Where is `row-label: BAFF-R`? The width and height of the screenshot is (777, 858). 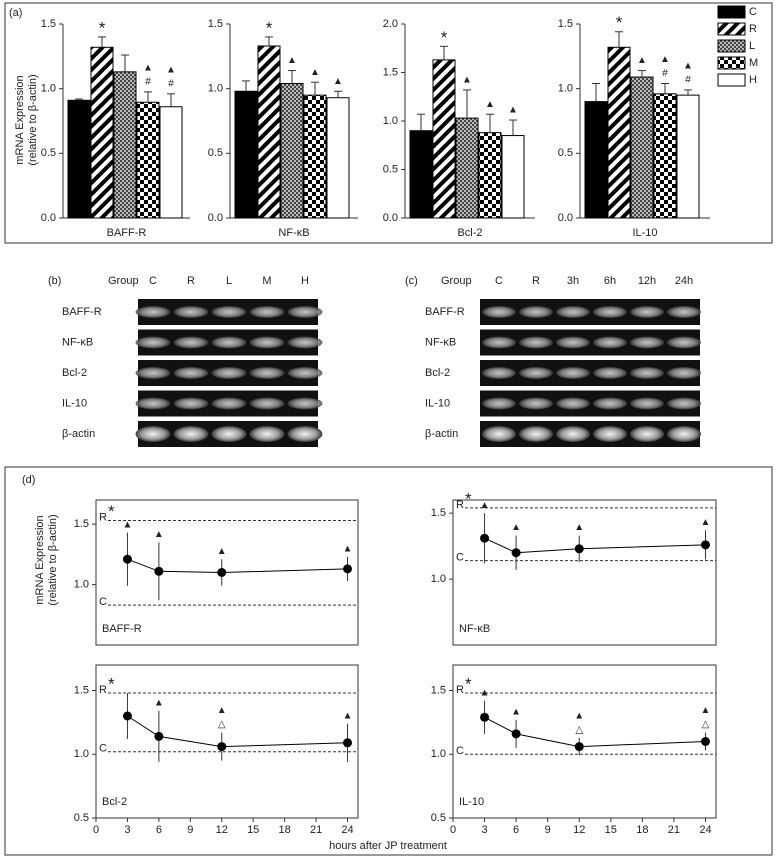
row-label: BAFF-R is located at coordinates (445, 312).